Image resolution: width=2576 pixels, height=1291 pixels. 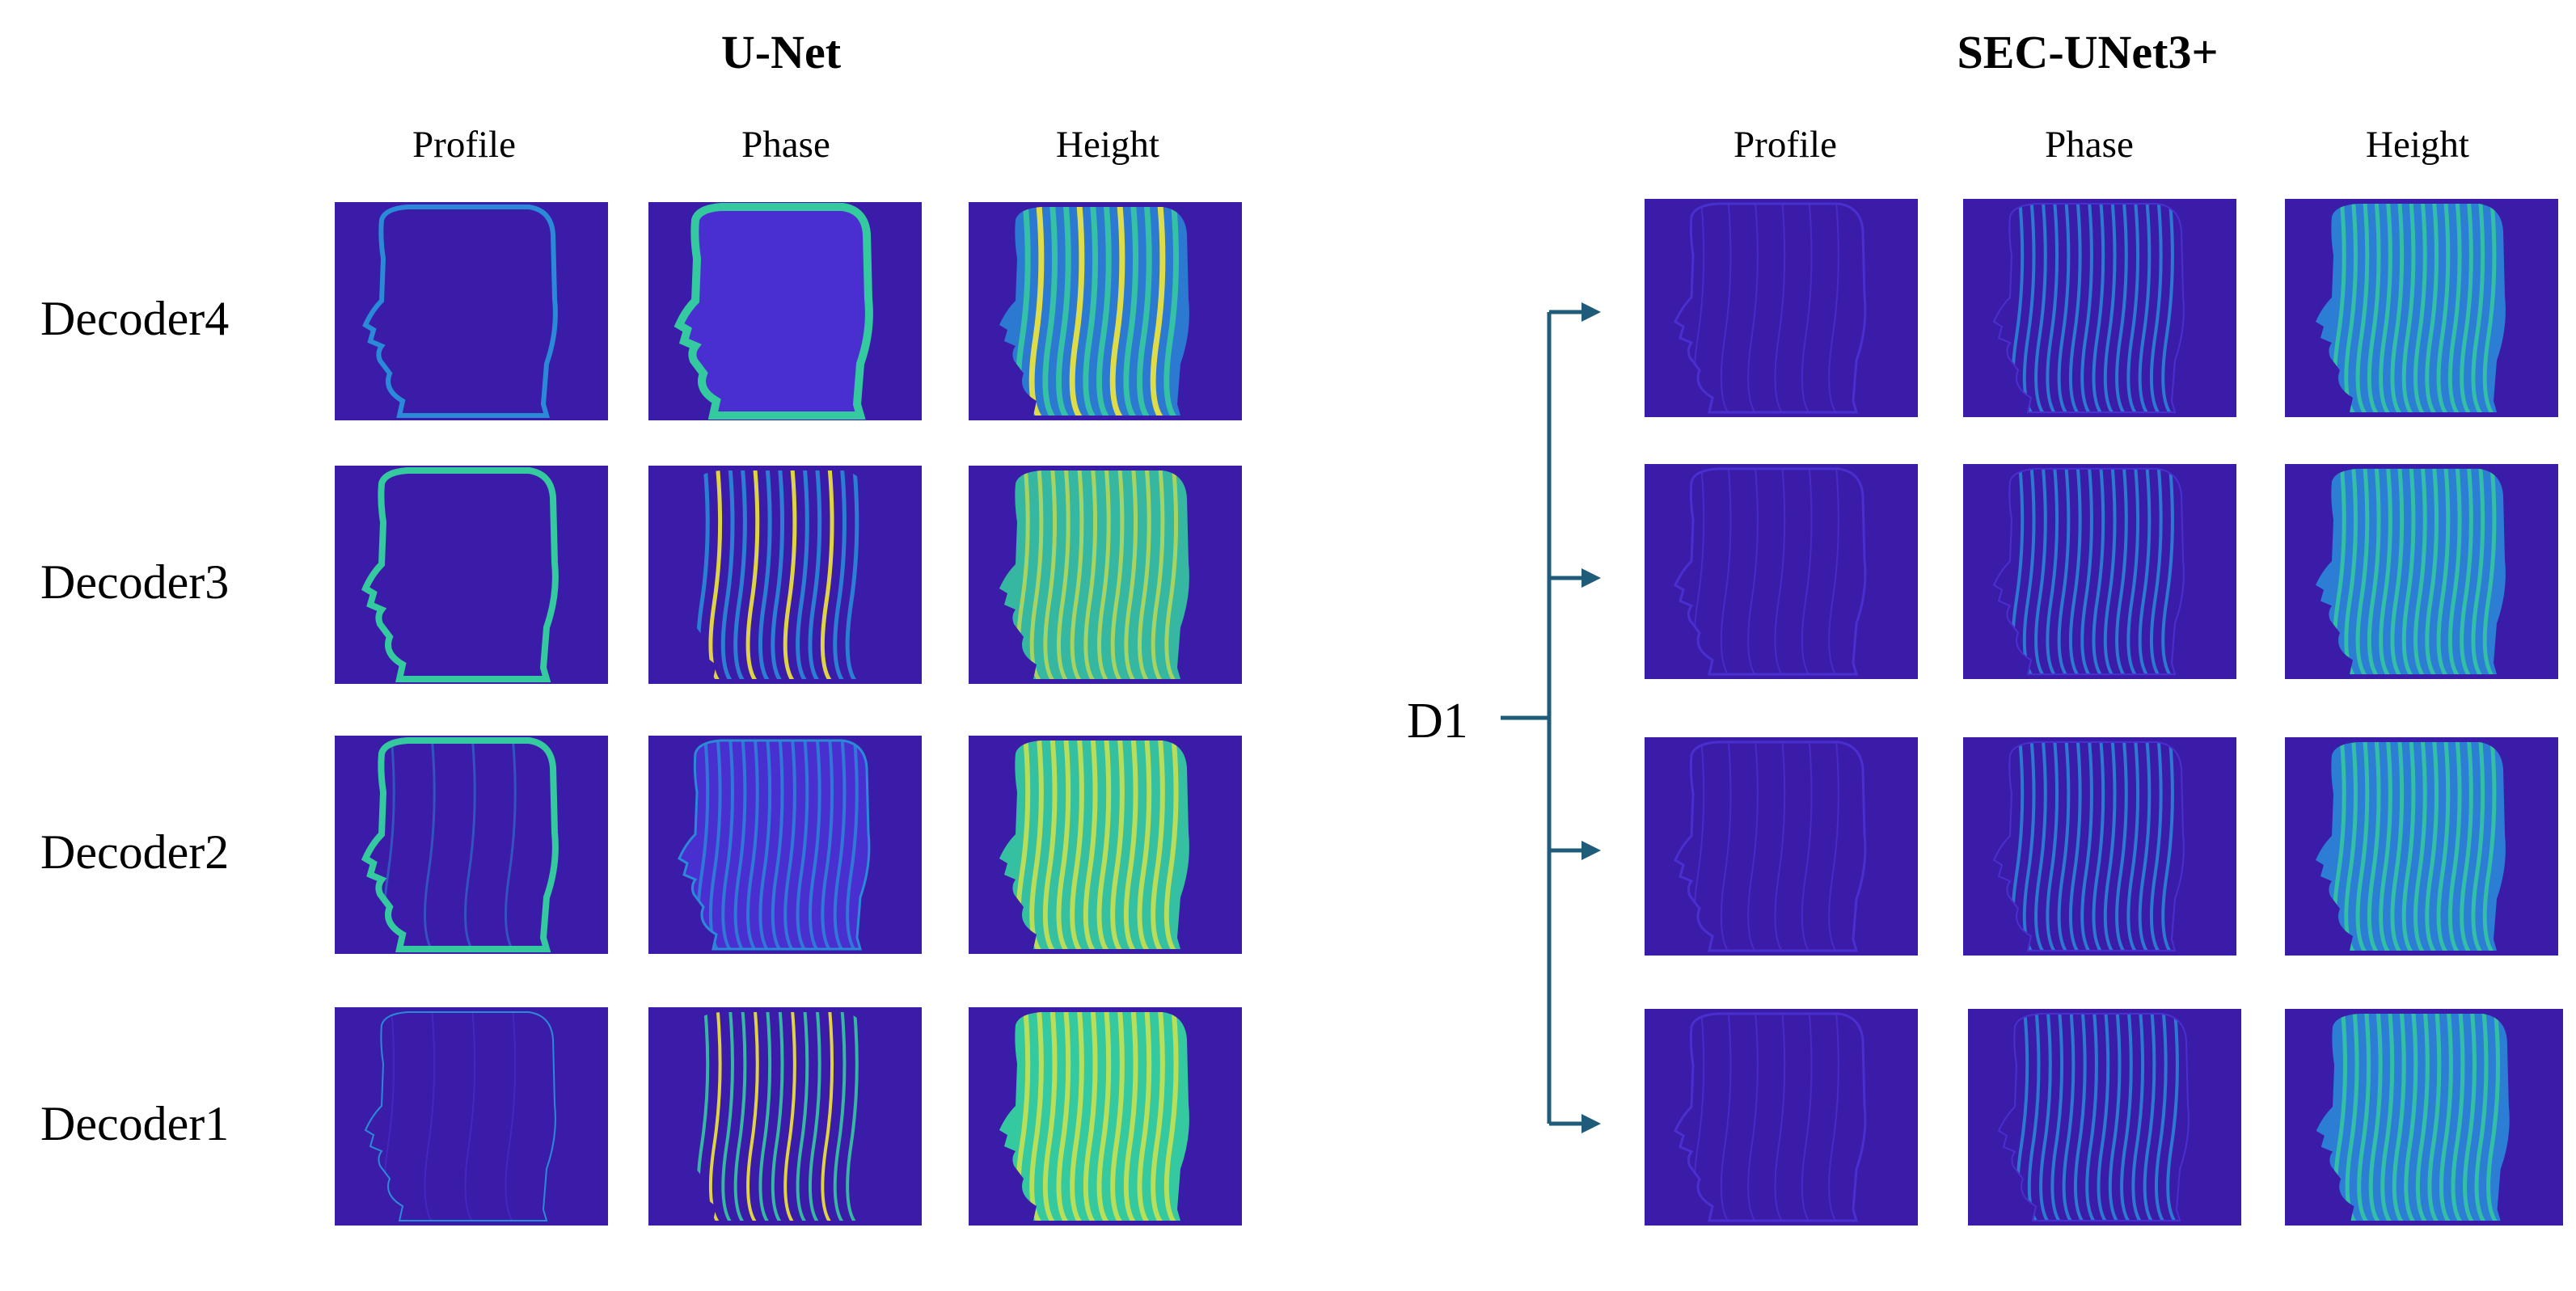 What do you see at coordinates (1105, 1116) in the screenshot?
I see `unet-decoder1-height` at bounding box center [1105, 1116].